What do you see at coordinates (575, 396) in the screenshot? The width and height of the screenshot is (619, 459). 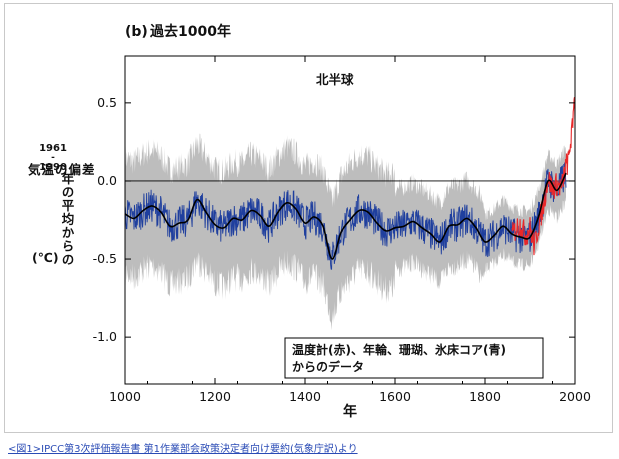 I see `x-tick-label: 2000` at bounding box center [575, 396].